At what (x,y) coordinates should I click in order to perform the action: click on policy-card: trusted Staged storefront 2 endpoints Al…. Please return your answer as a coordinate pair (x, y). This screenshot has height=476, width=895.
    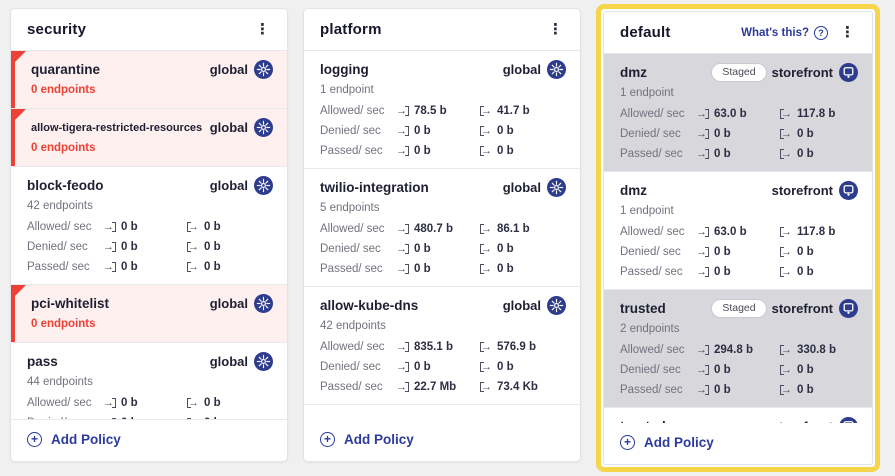
    Looking at the image, I should click on (738, 349).